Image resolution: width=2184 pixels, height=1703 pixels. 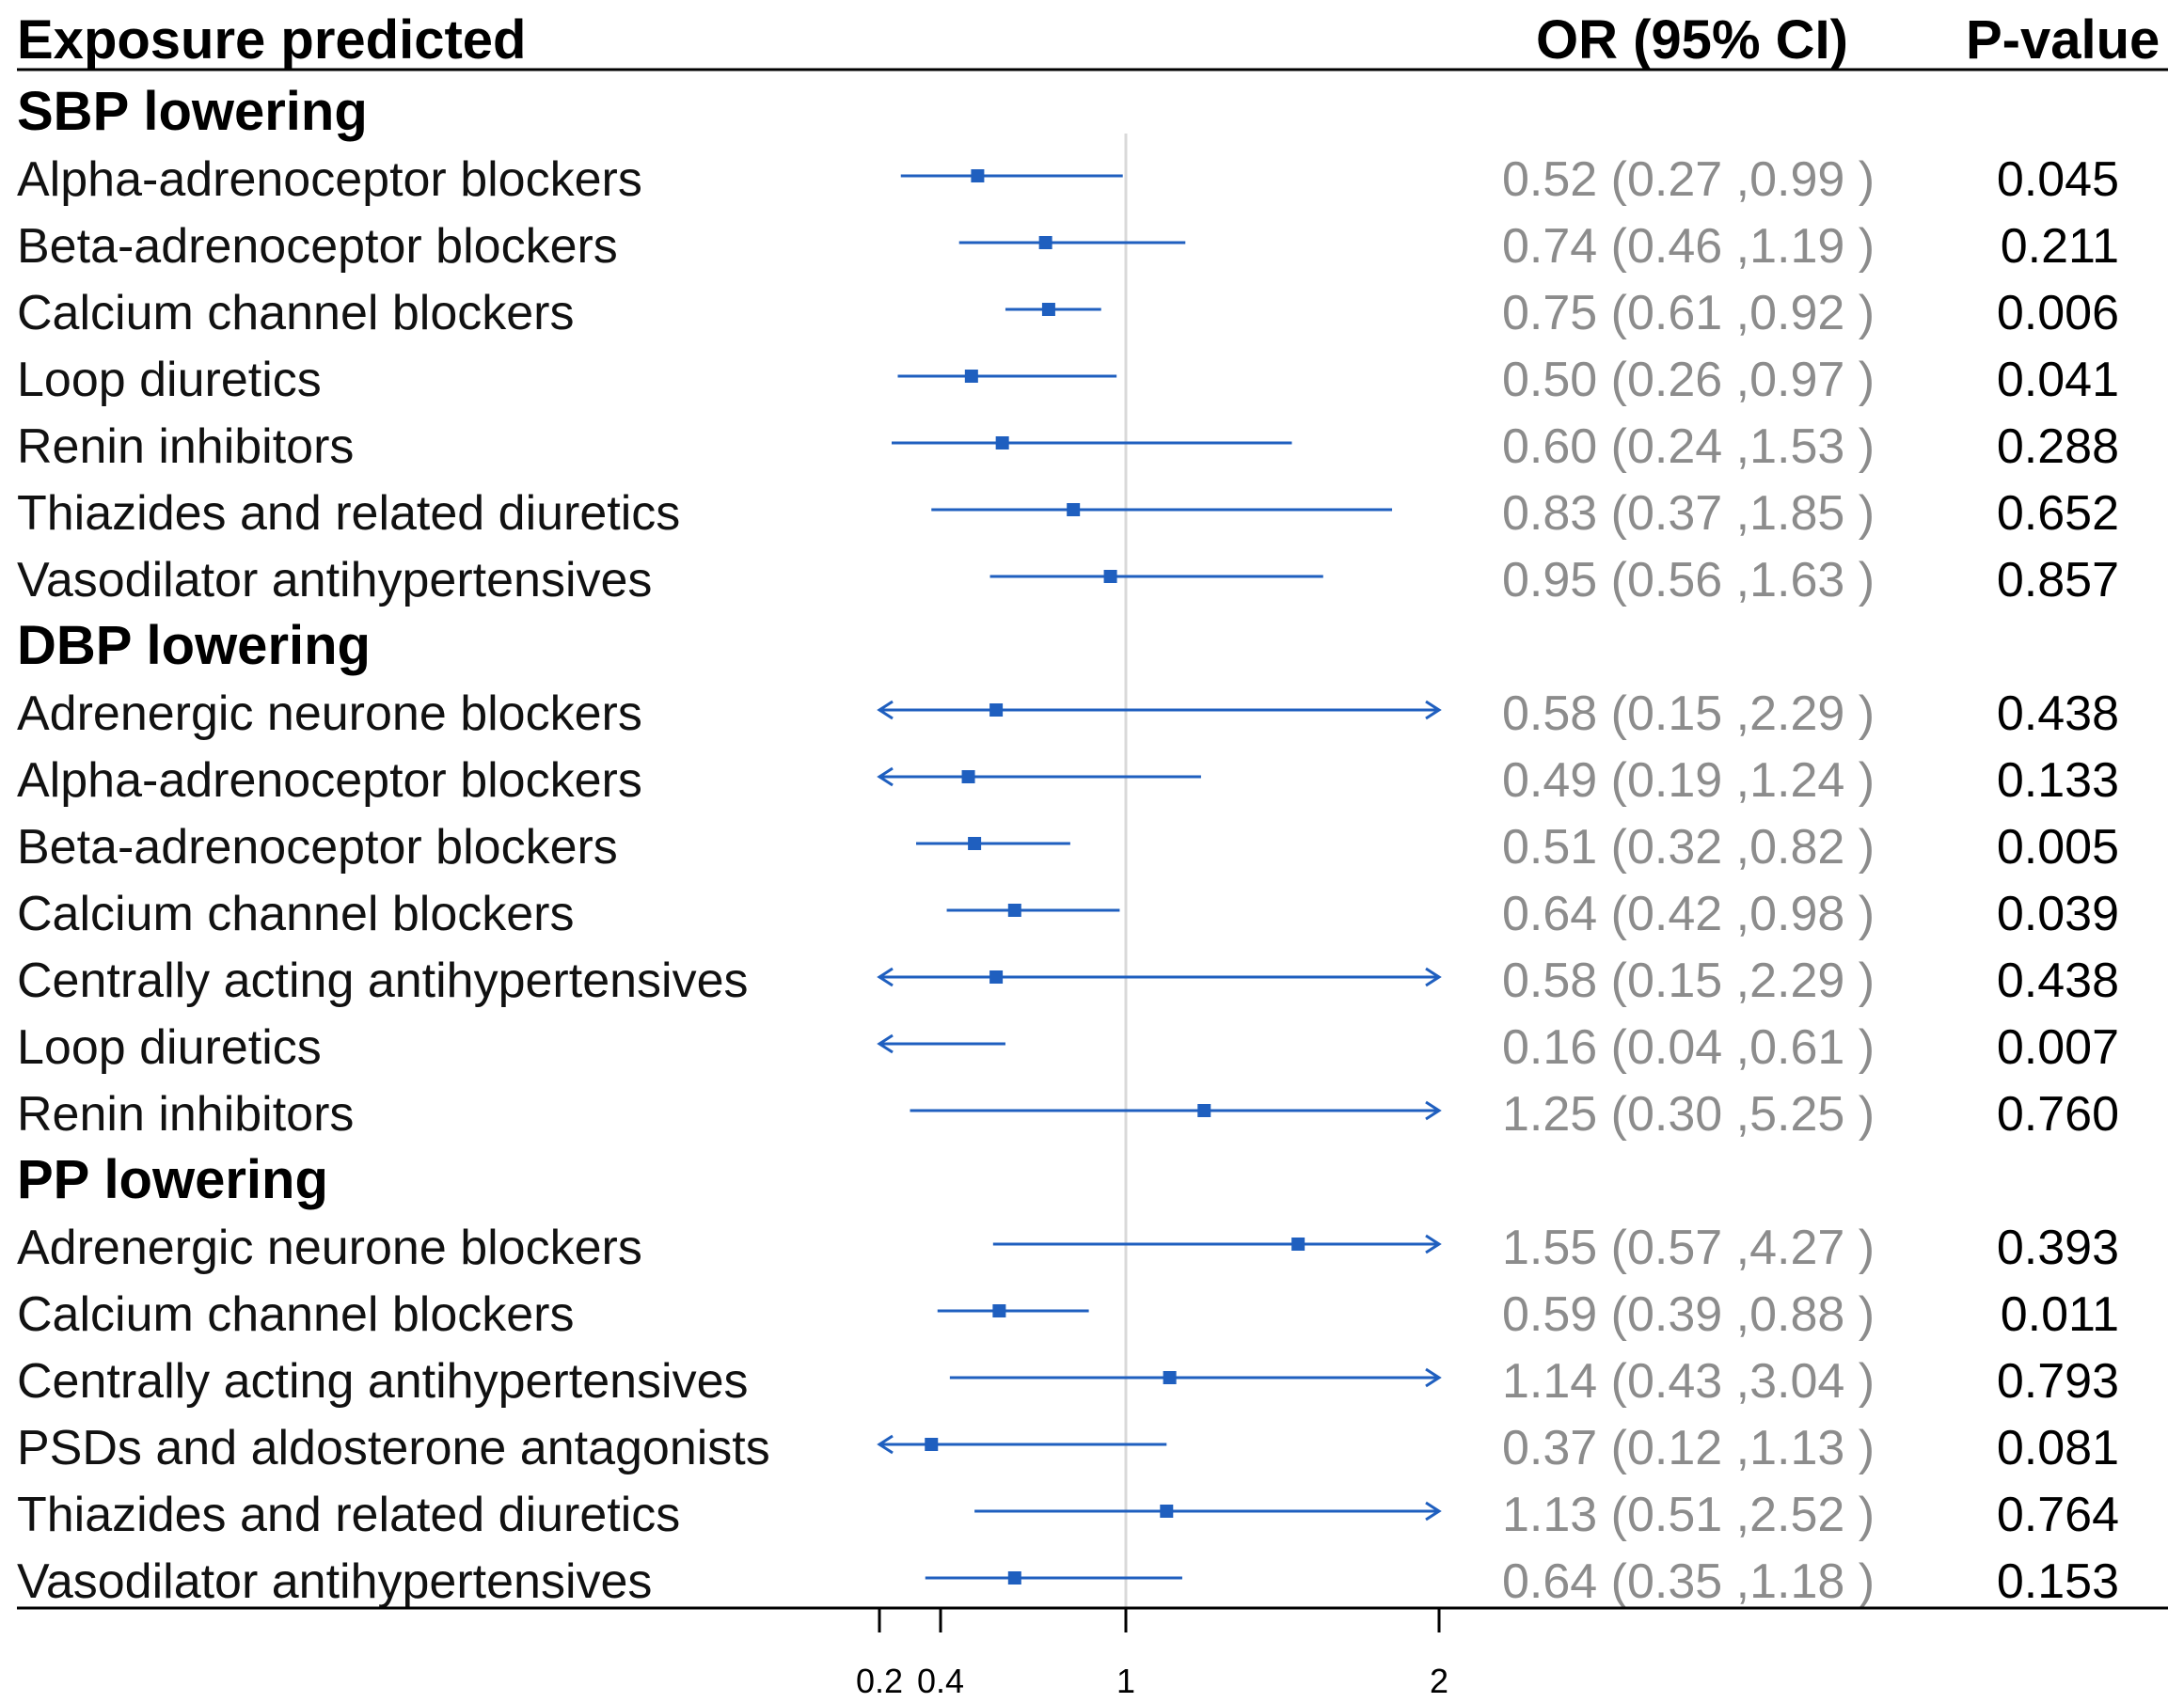 What do you see at coordinates (1688, 847) in the screenshot?
I see `or-ci-value: 0.51 (0.32 ,0.82 )` at bounding box center [1688, 847].